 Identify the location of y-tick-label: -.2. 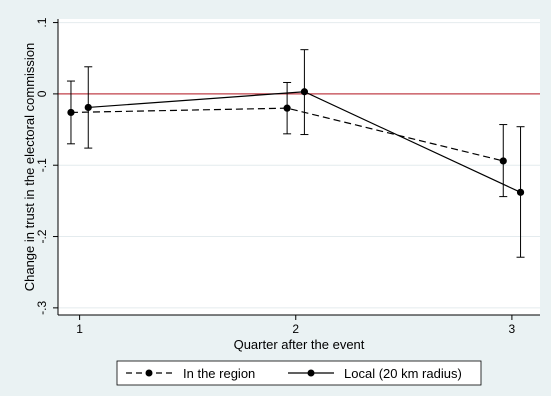
(42, 236).